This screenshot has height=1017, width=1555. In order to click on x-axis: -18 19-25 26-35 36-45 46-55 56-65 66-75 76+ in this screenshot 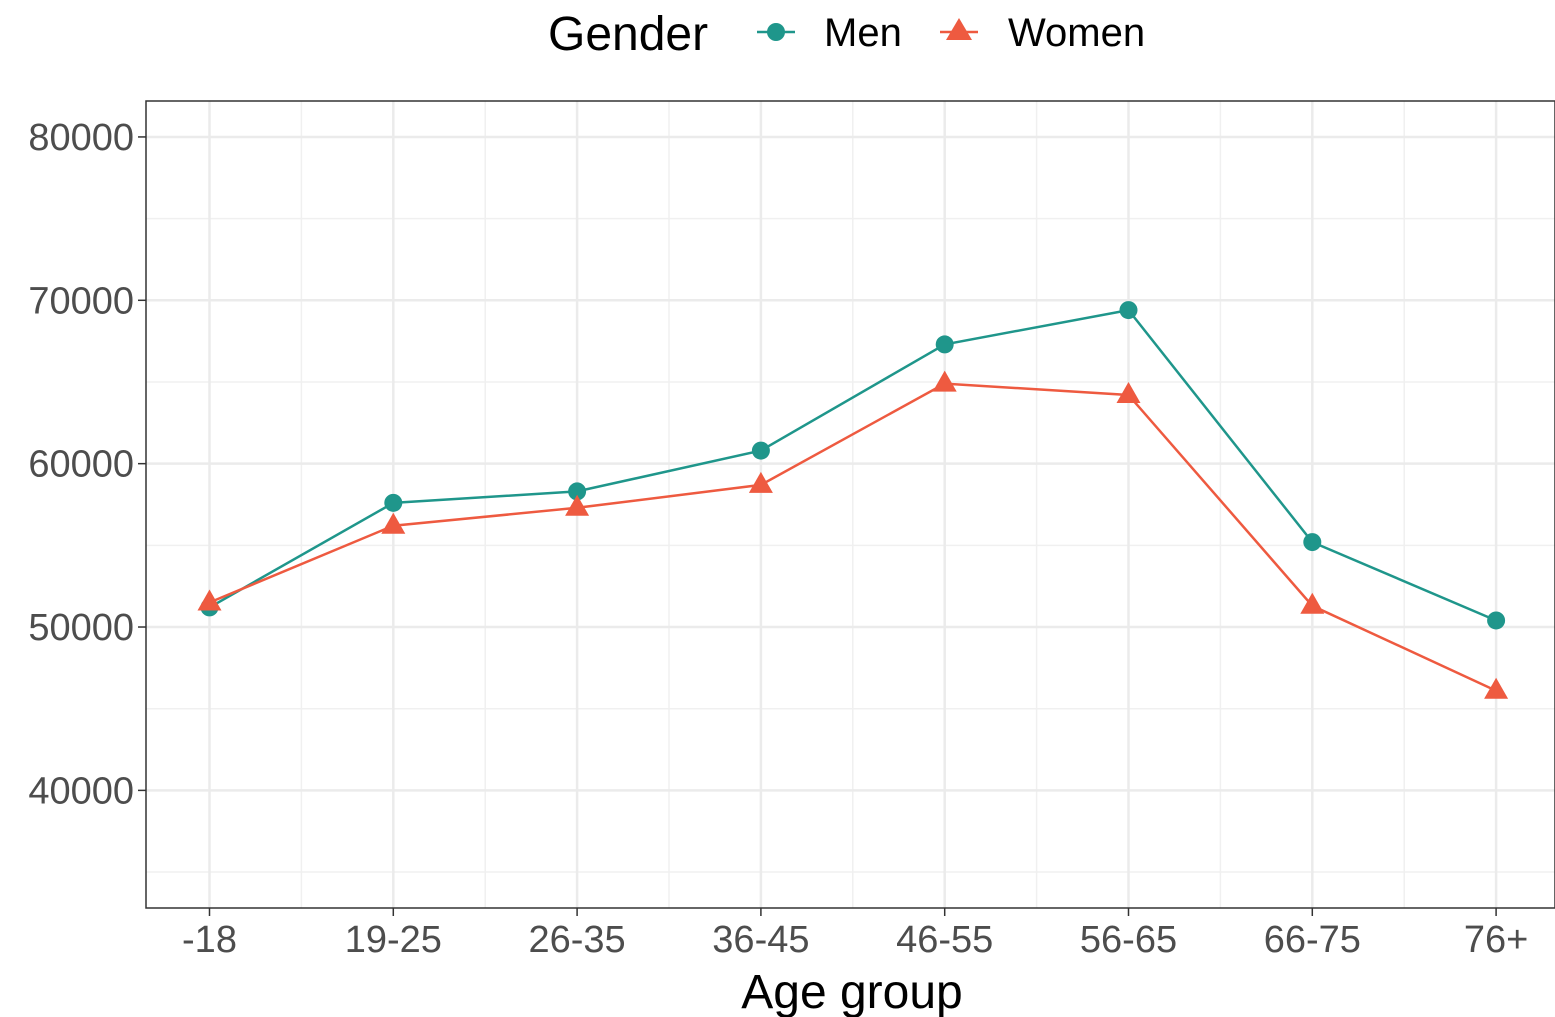, I will do `click(855, 934)`.